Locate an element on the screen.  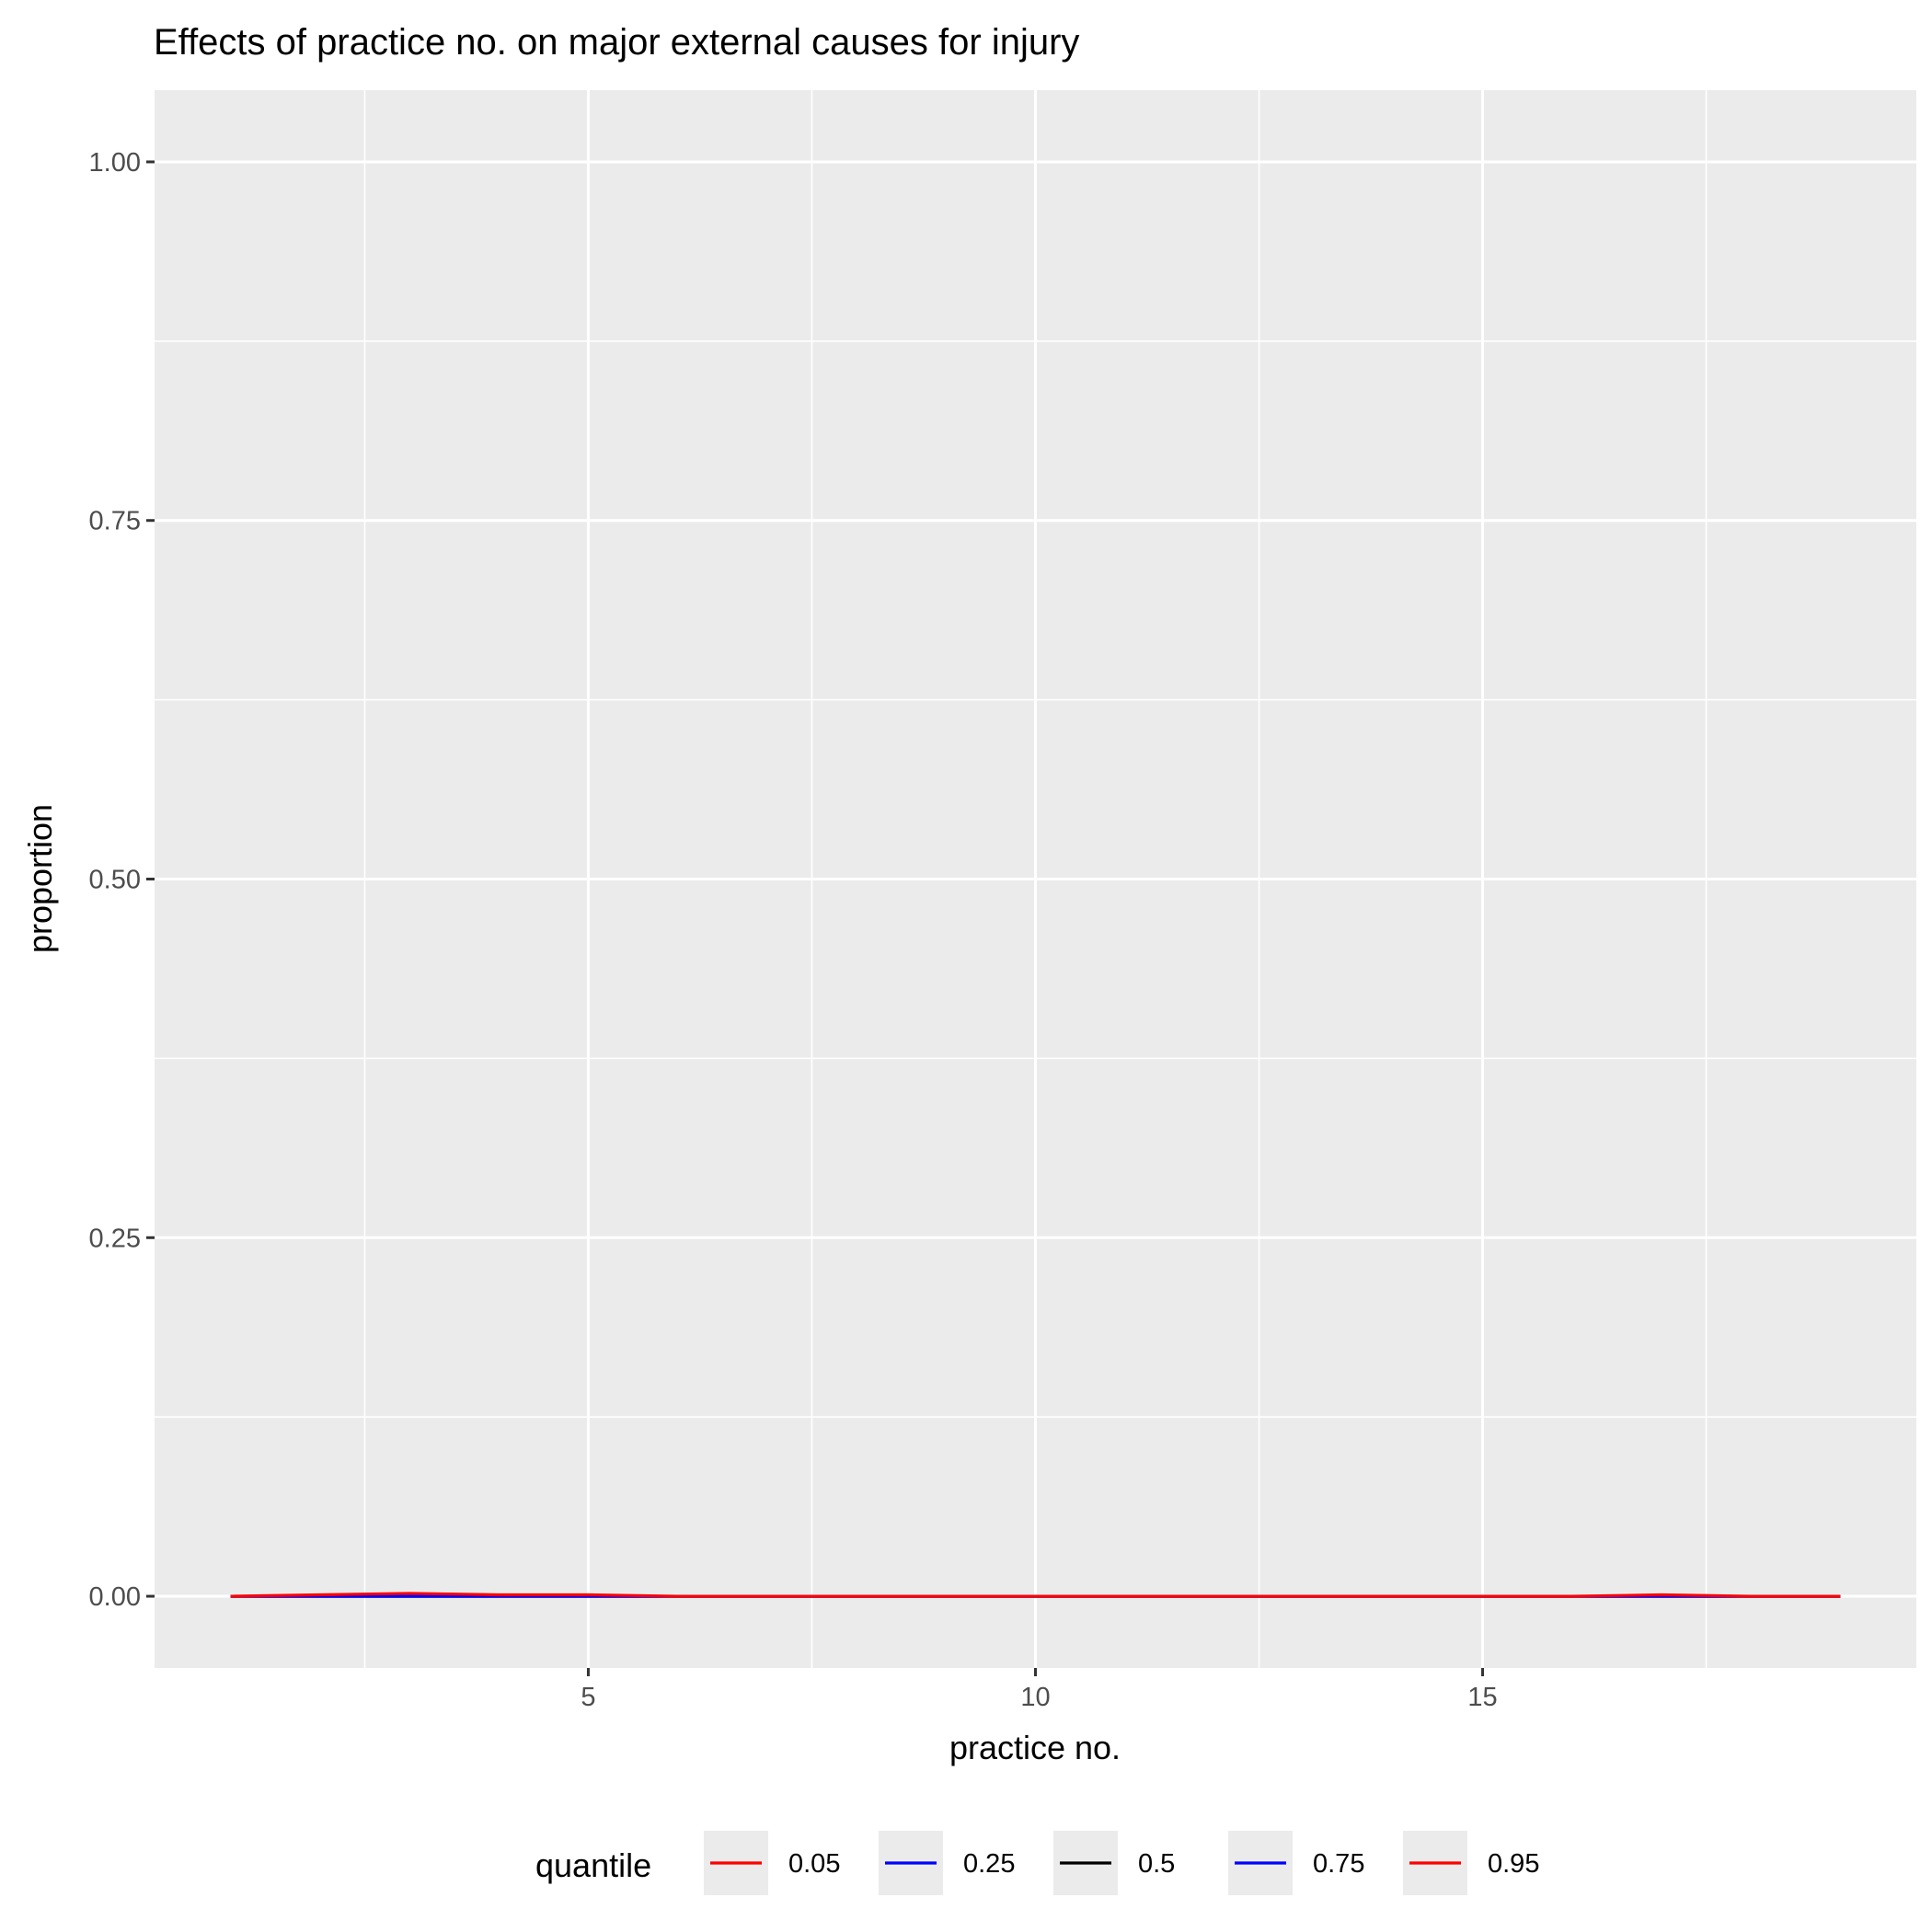
y-axis-title: proportion is located at coordinates (40, 878).